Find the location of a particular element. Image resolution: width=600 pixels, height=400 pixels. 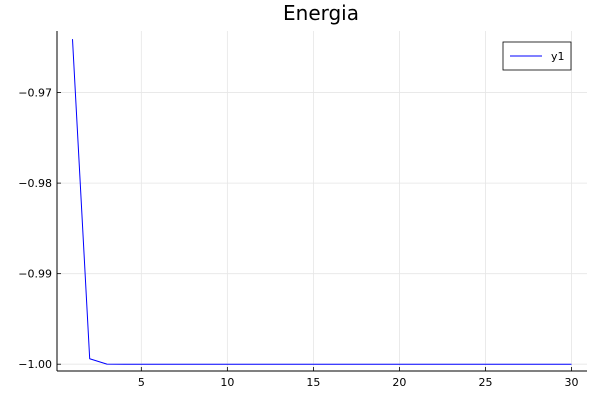

y-ticks: −0.97 −0.98 −0.99 −1.00 is located at coordinates (39, 229).